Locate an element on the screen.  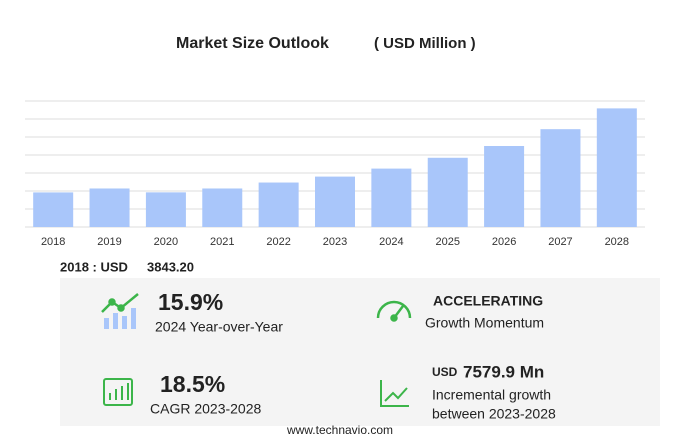
yoy-label: 2024 Year-over-Year is located at coordinates (219, 327).